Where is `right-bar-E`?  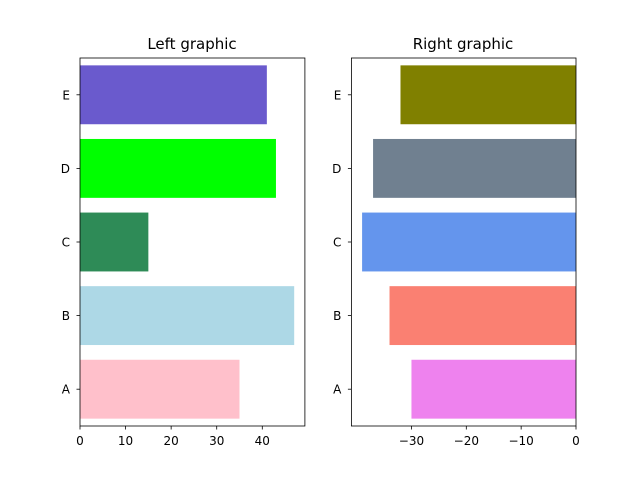
right-bar-E is located at coordinates (488, 95).